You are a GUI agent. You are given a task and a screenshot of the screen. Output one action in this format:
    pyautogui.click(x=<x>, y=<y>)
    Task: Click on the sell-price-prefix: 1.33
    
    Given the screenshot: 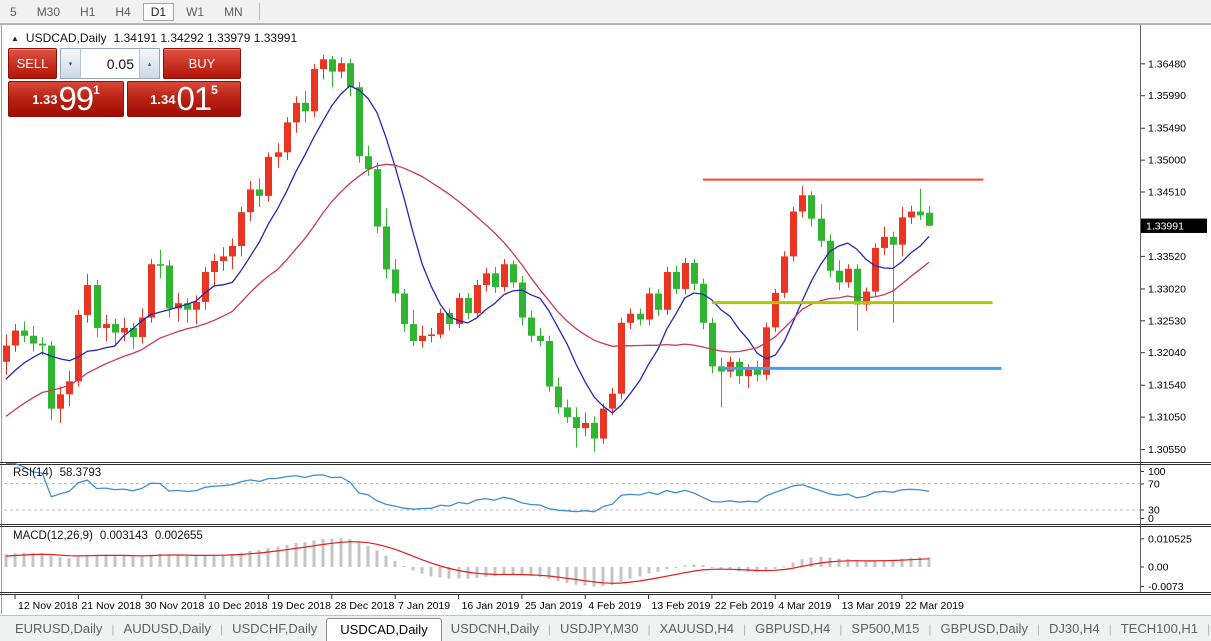 What is the action you would take?
    pyautogui.click(x=45, y=99)
    